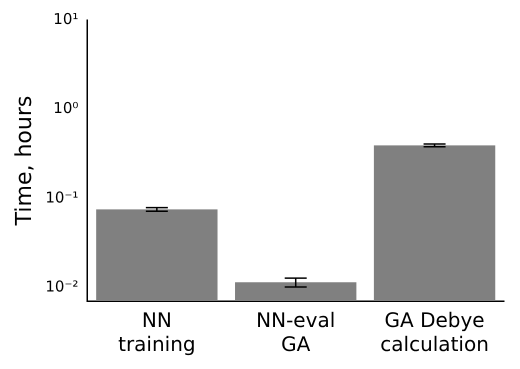 The height and width of the screenshot is (369, 520). I want to click on x-tick-label: NN training, so click(157, 332).